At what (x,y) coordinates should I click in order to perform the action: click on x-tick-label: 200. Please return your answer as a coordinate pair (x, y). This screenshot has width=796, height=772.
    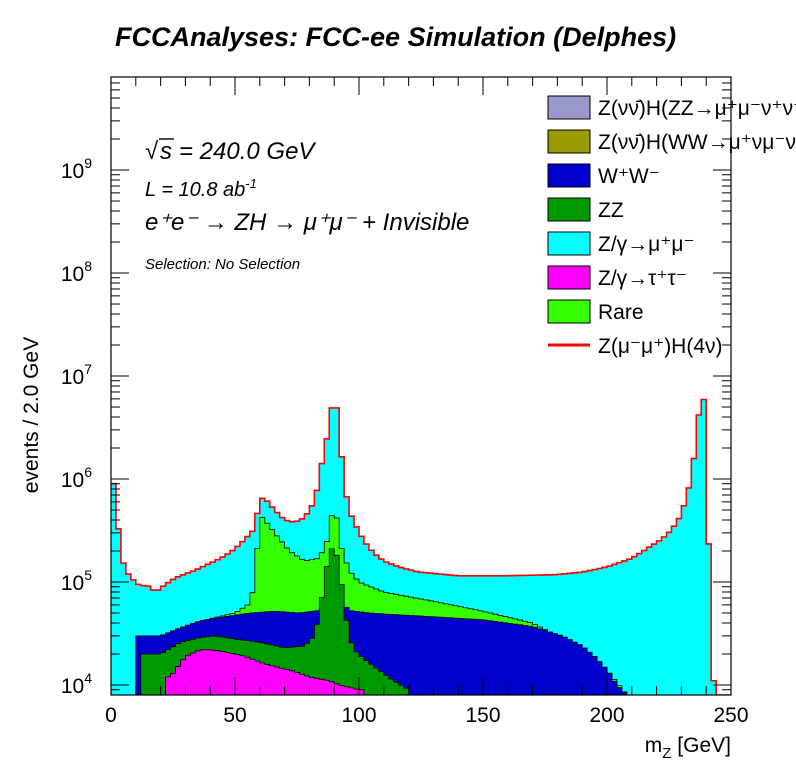
    Looking at the image, I should click on (606, 715).